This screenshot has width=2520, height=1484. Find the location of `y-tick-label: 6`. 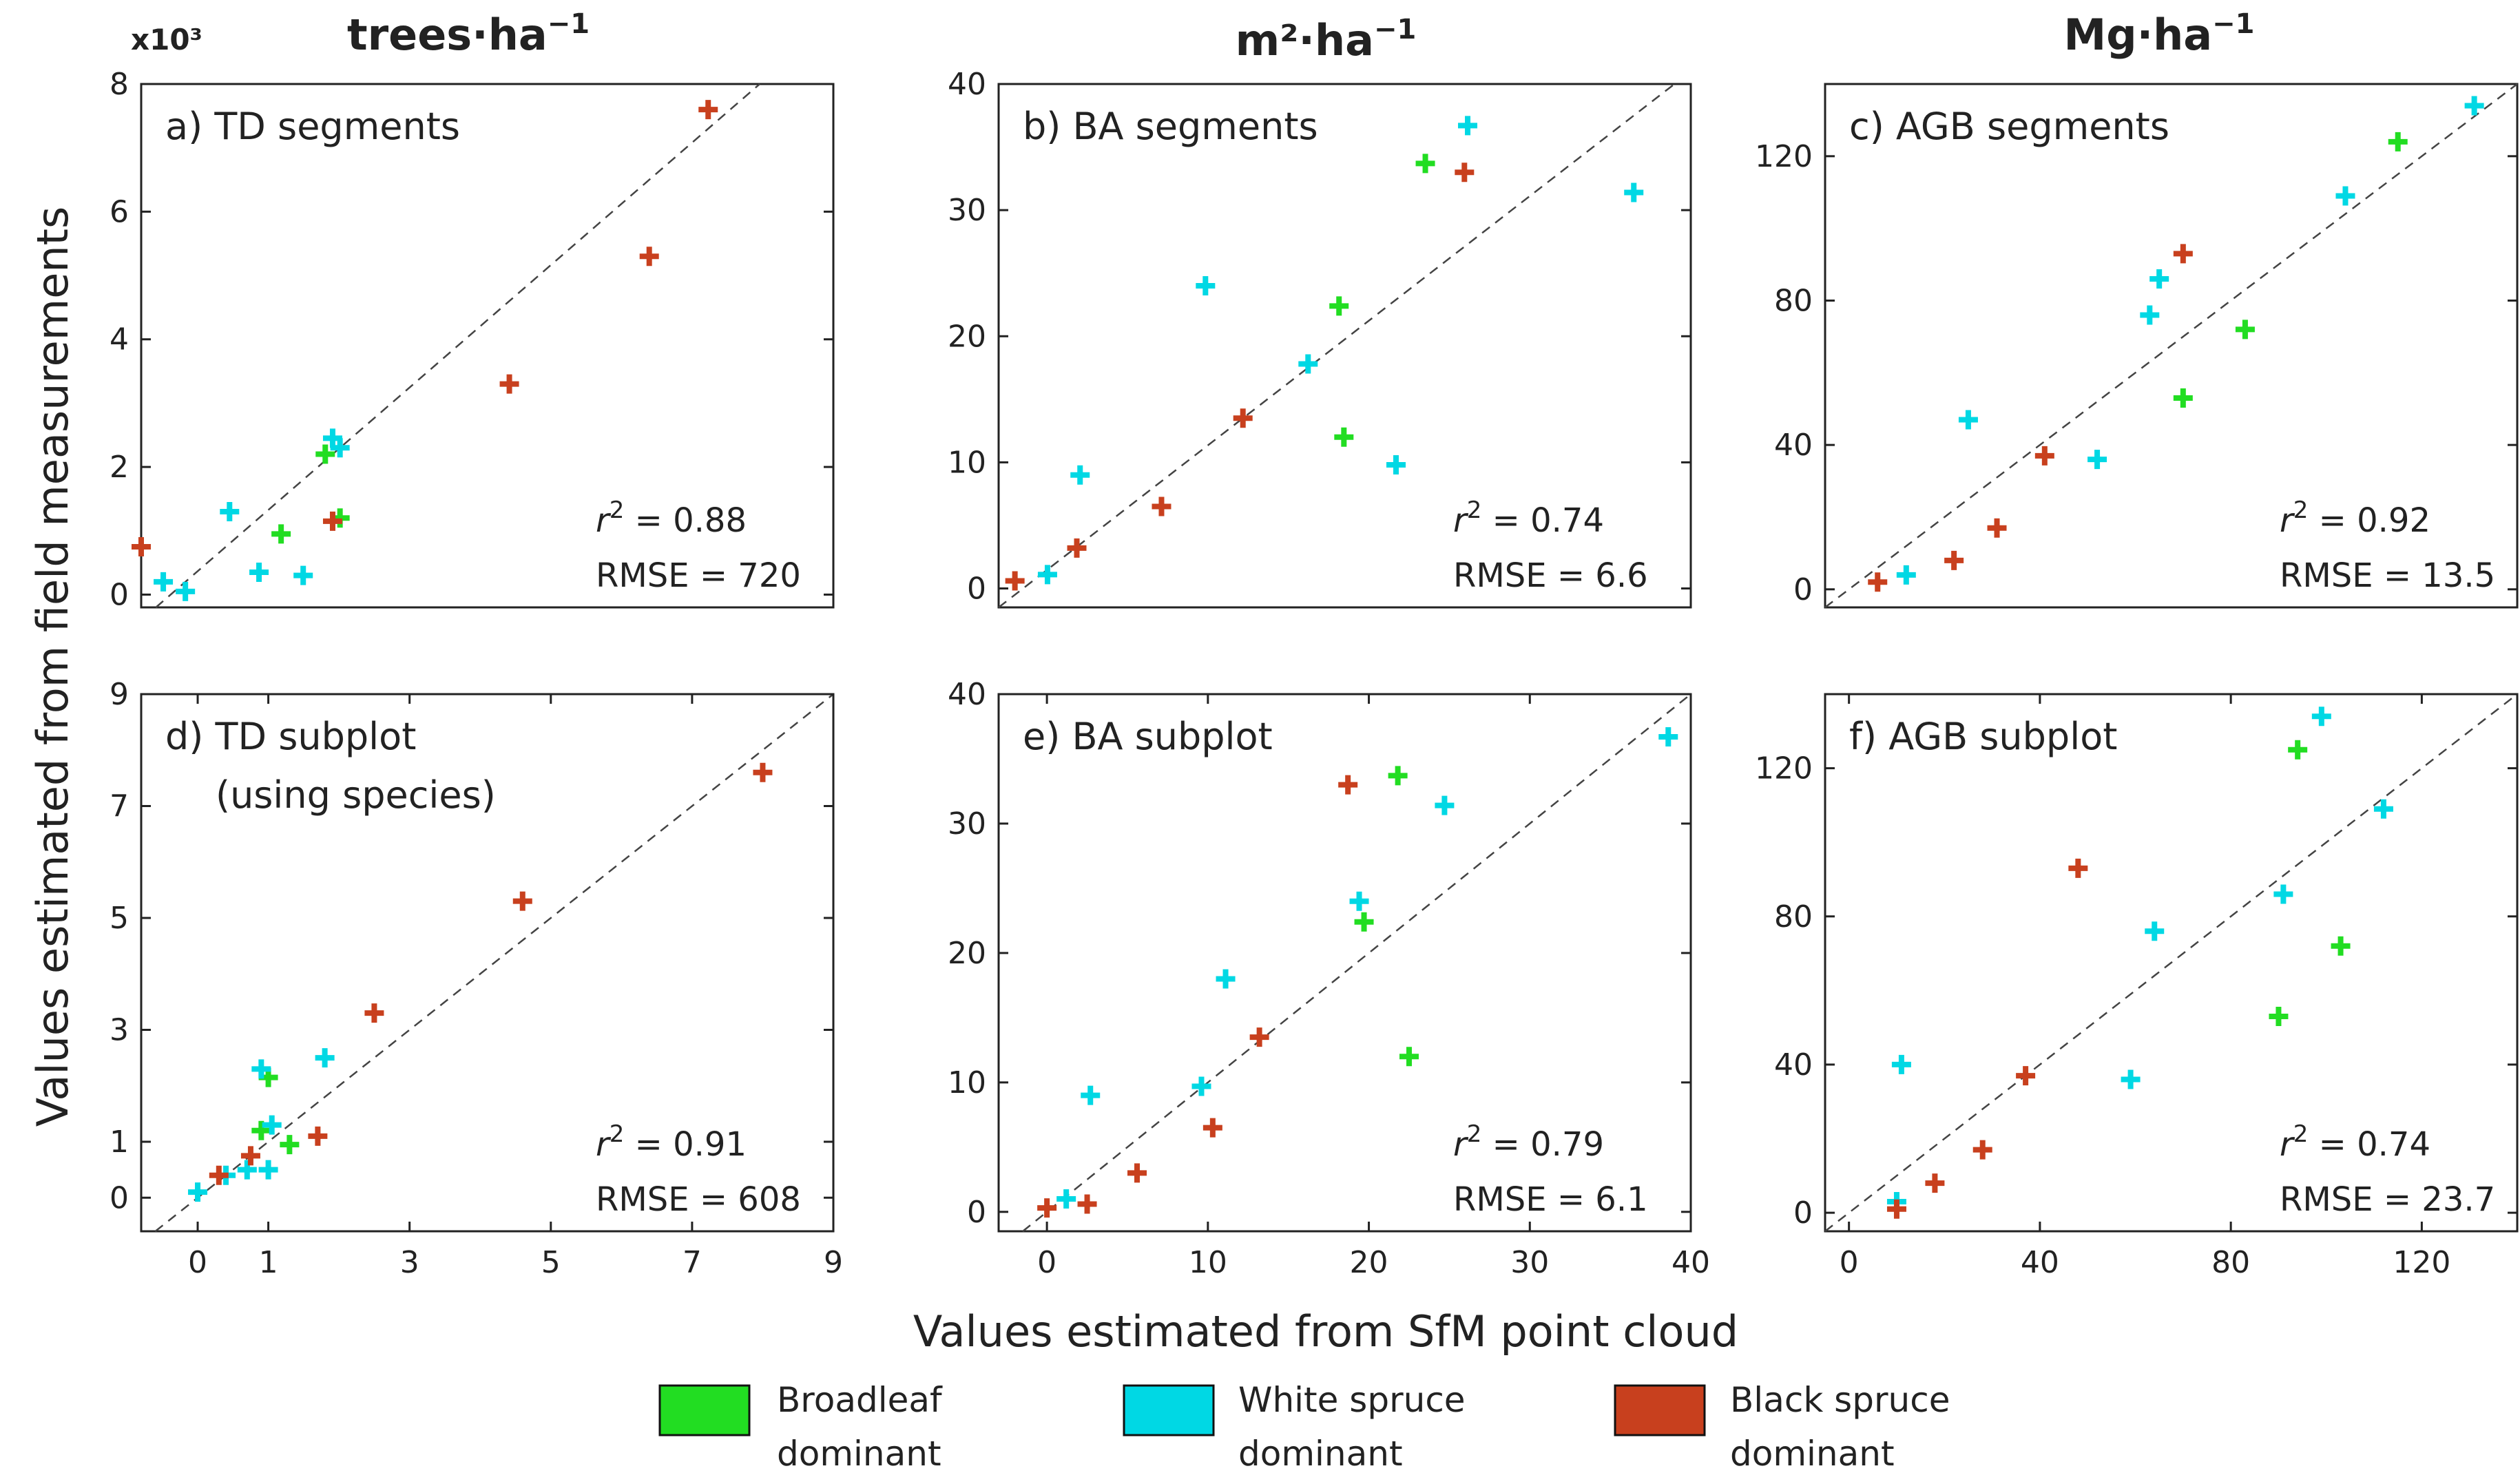

y-tick-label: 6 is located at coordinates (119, 212).